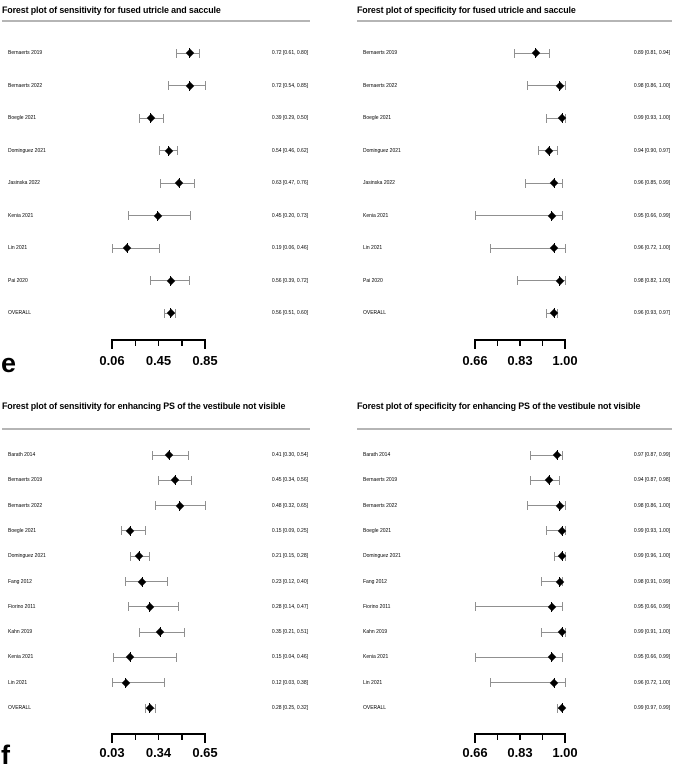 The height and width of the screenshot is (769, 676). I want to click on study-label: OVERALL, so click(20, 708).